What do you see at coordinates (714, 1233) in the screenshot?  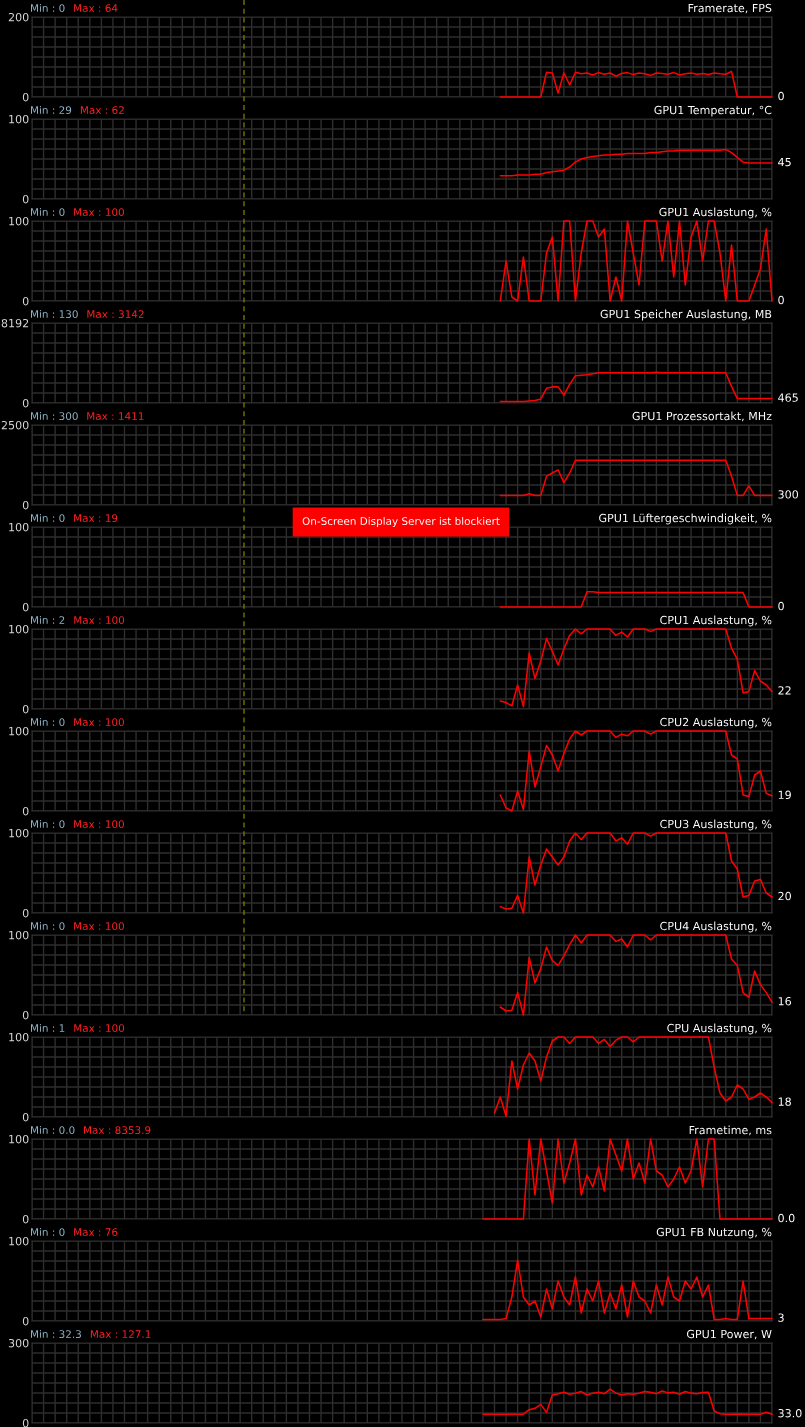 I see `chart-title: GPU1 FB Nutzung, %` at bounding box center [714, 1233].